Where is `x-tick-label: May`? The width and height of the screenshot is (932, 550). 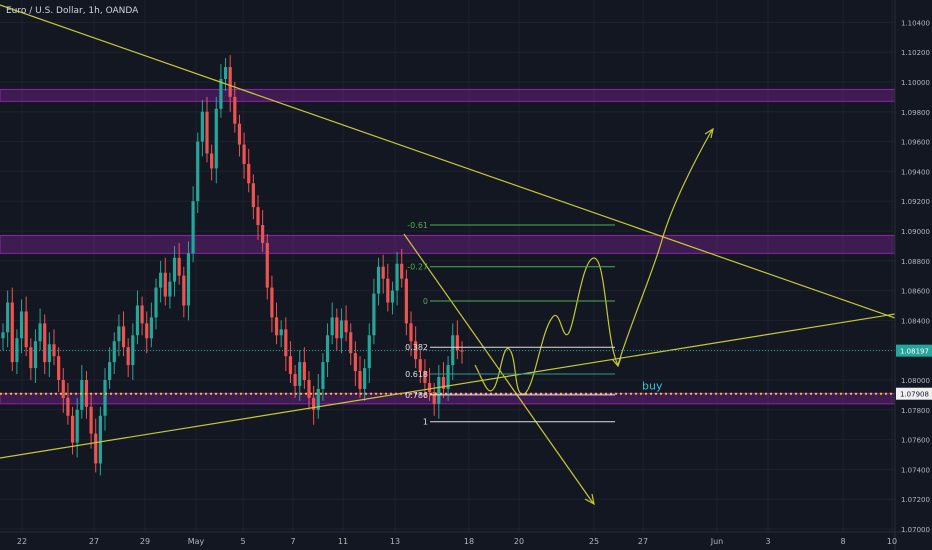 x-tick-label: May is located at coordinates (196, 541).